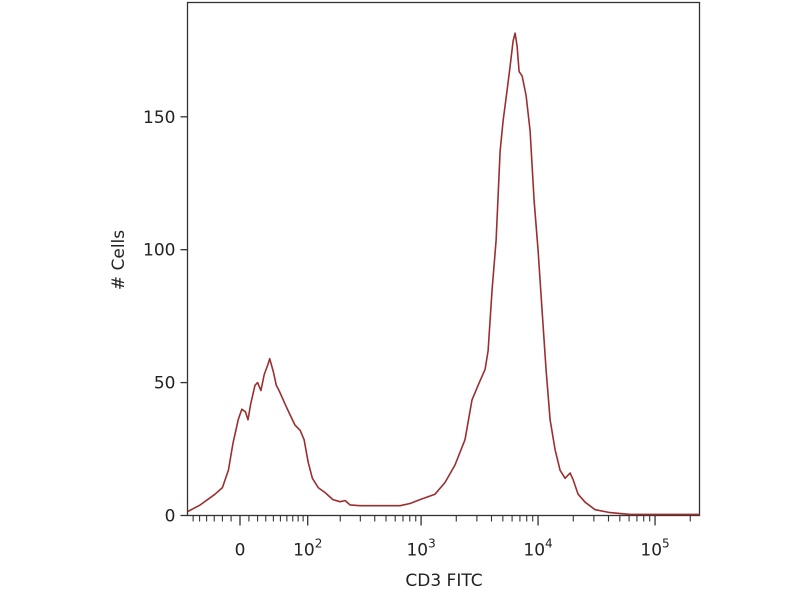 The width and height of the screenshot is (800, 600). I want to click on x-tick-label: 0, so click(240, 551).